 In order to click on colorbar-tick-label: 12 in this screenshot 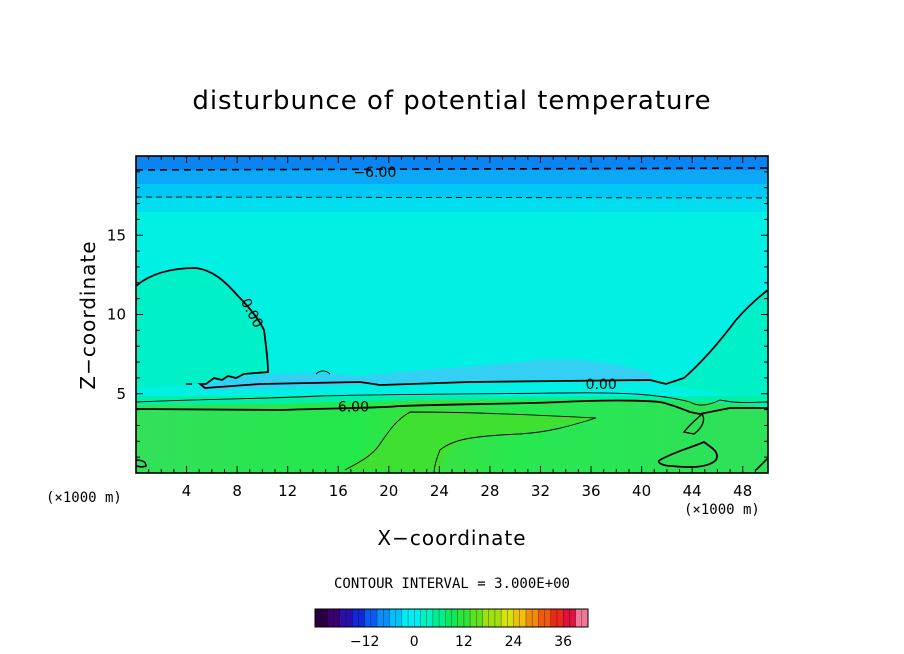, I will do `click(464, 642)`.